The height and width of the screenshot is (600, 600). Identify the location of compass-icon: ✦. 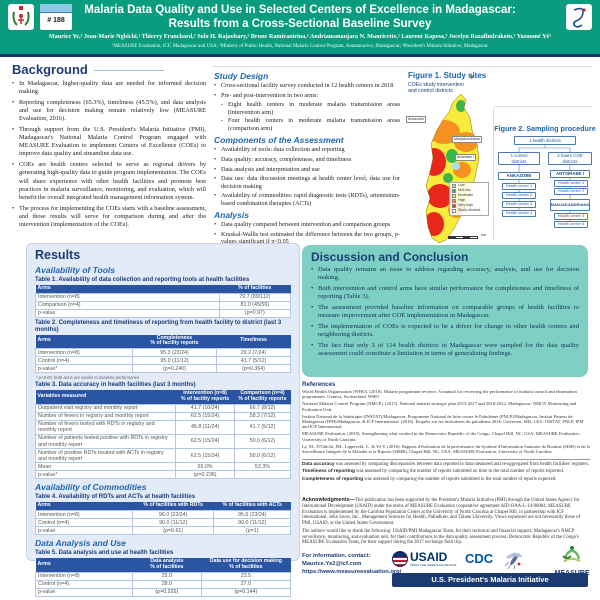
(472, 77).